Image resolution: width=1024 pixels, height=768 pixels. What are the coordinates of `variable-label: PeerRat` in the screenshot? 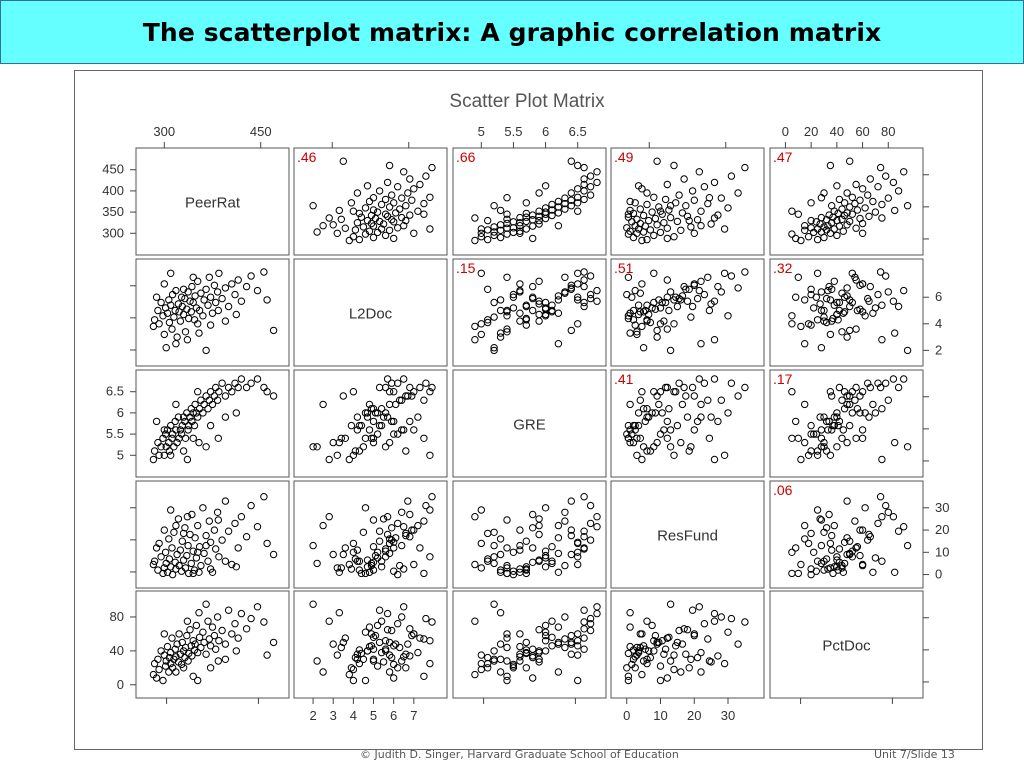 It's located at (213, 203).